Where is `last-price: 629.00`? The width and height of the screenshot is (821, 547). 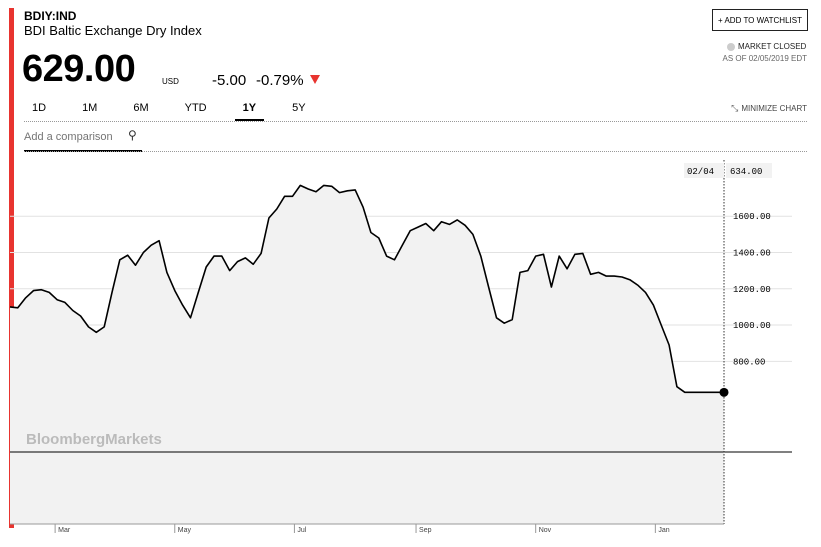
last-price: 629.00 is located at coordinates (79, 69).